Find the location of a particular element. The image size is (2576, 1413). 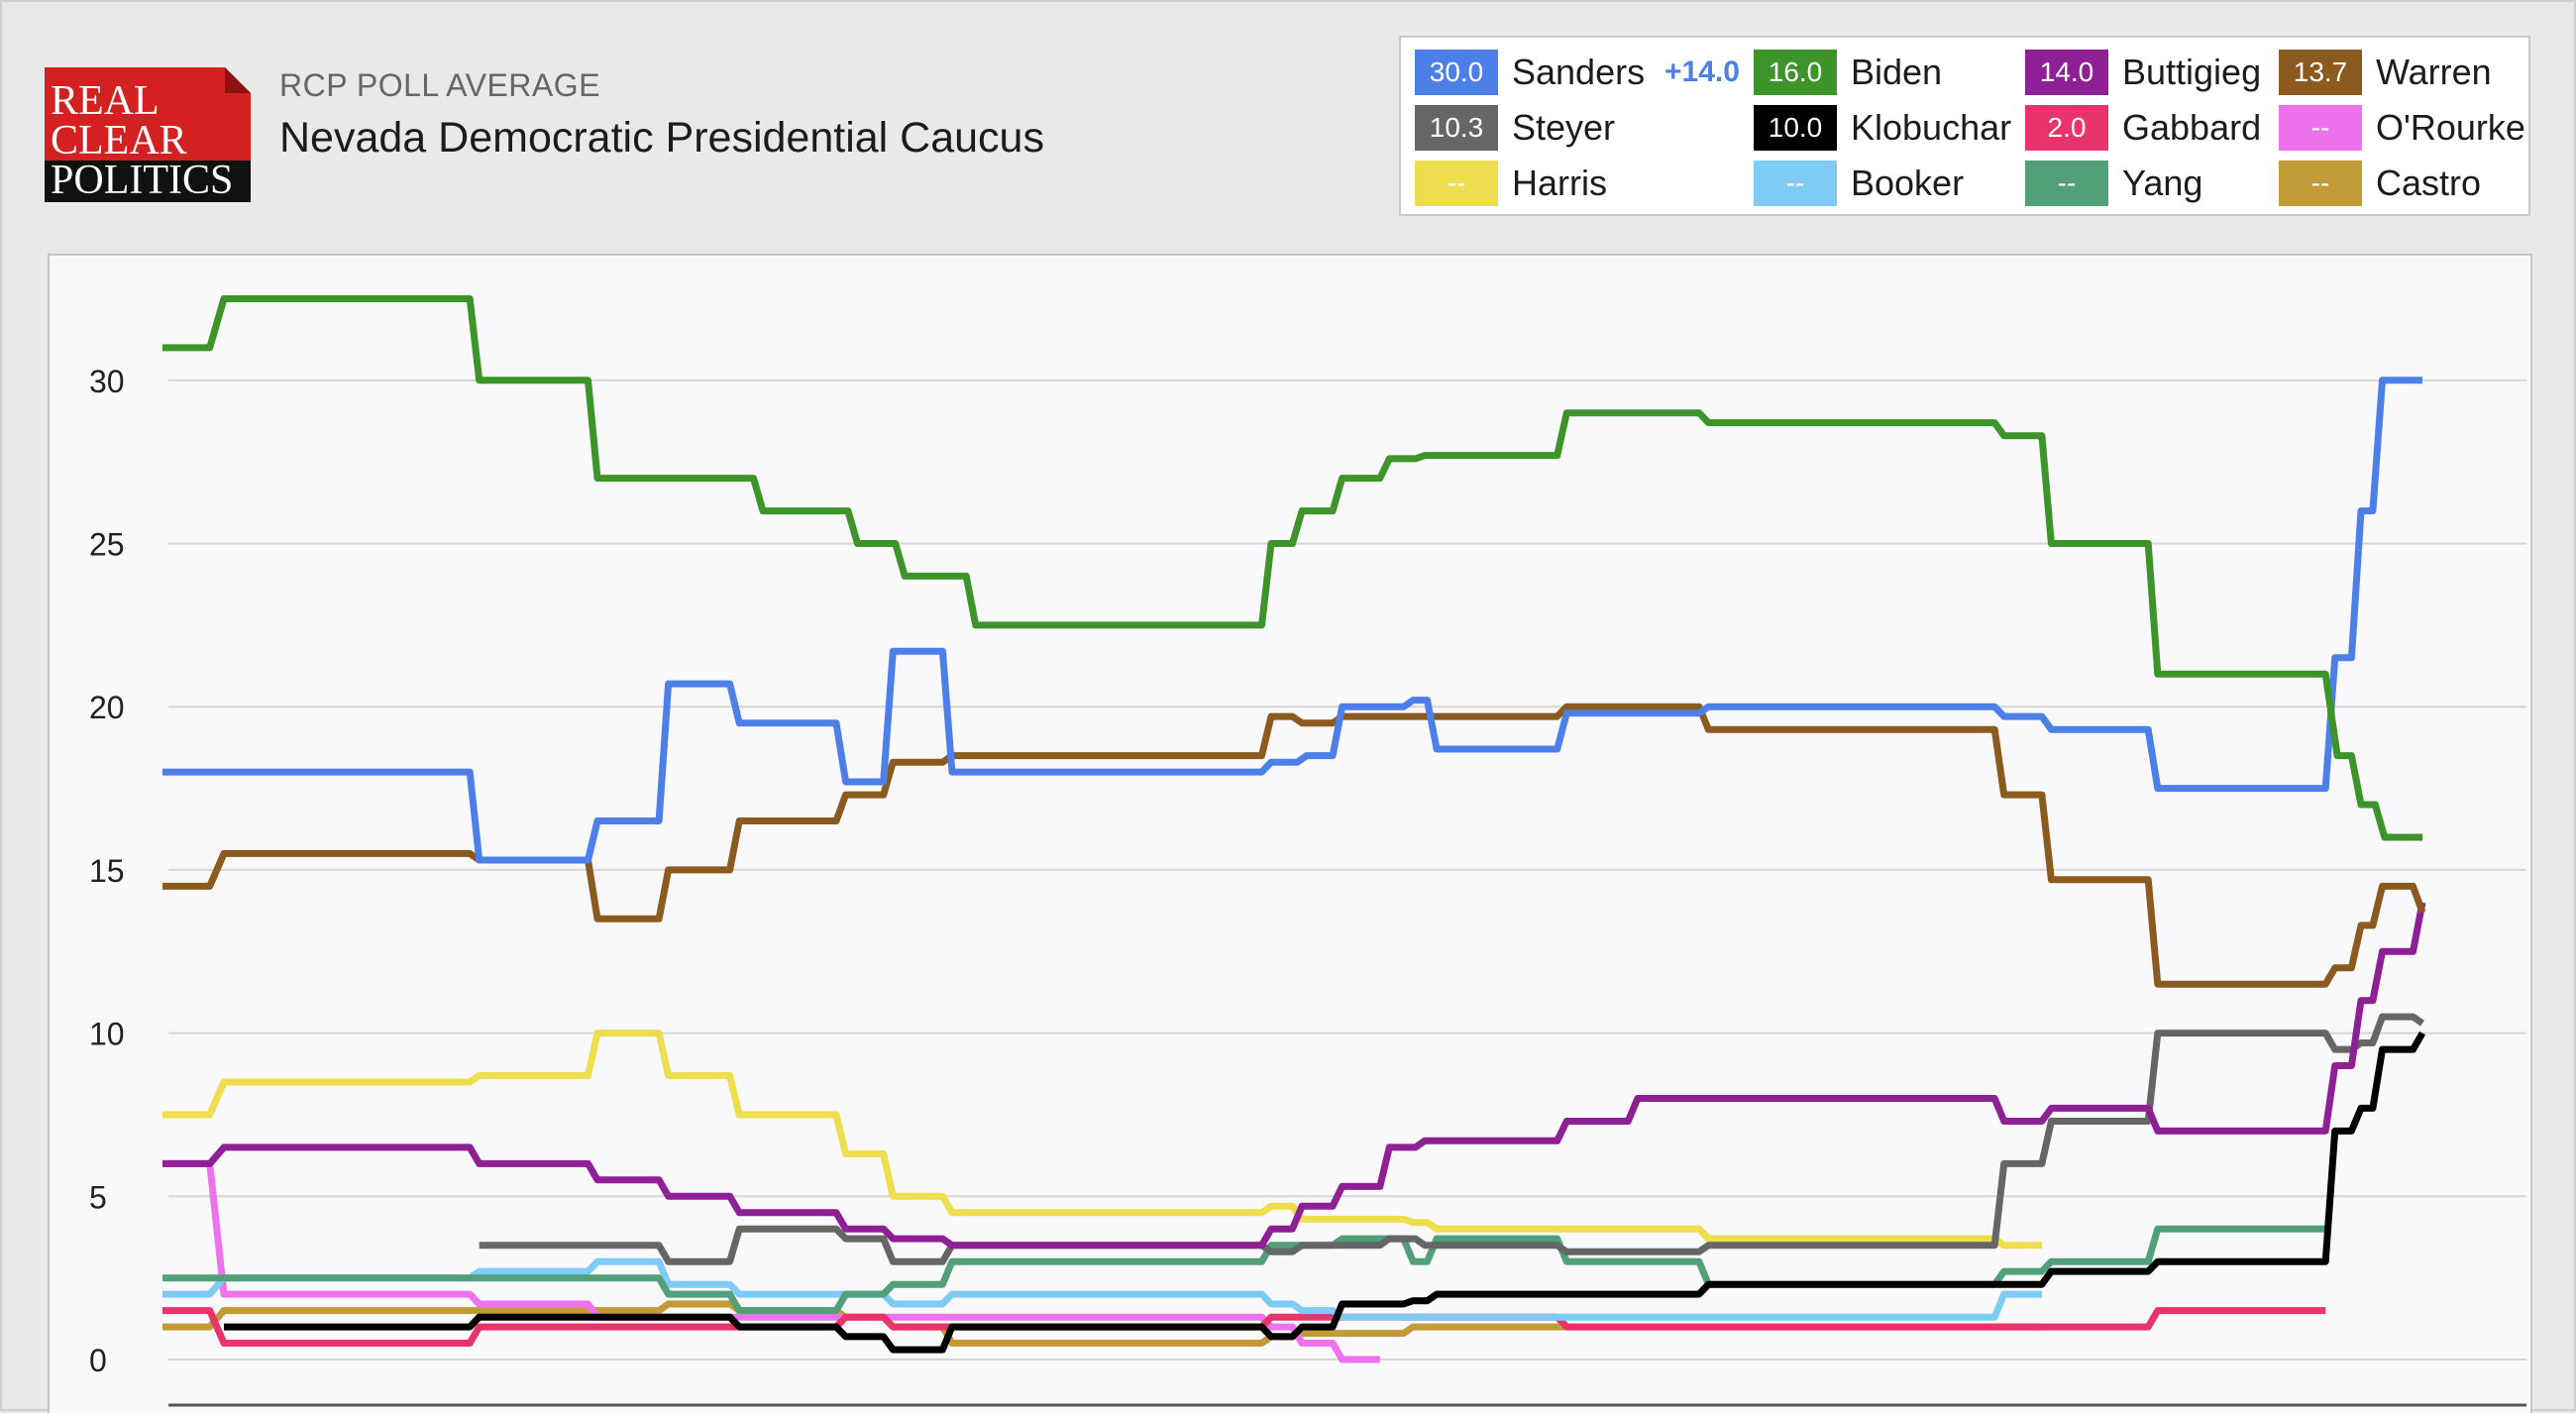

legend-value-warren: 13.7 is located at coordinates (2320, 73).